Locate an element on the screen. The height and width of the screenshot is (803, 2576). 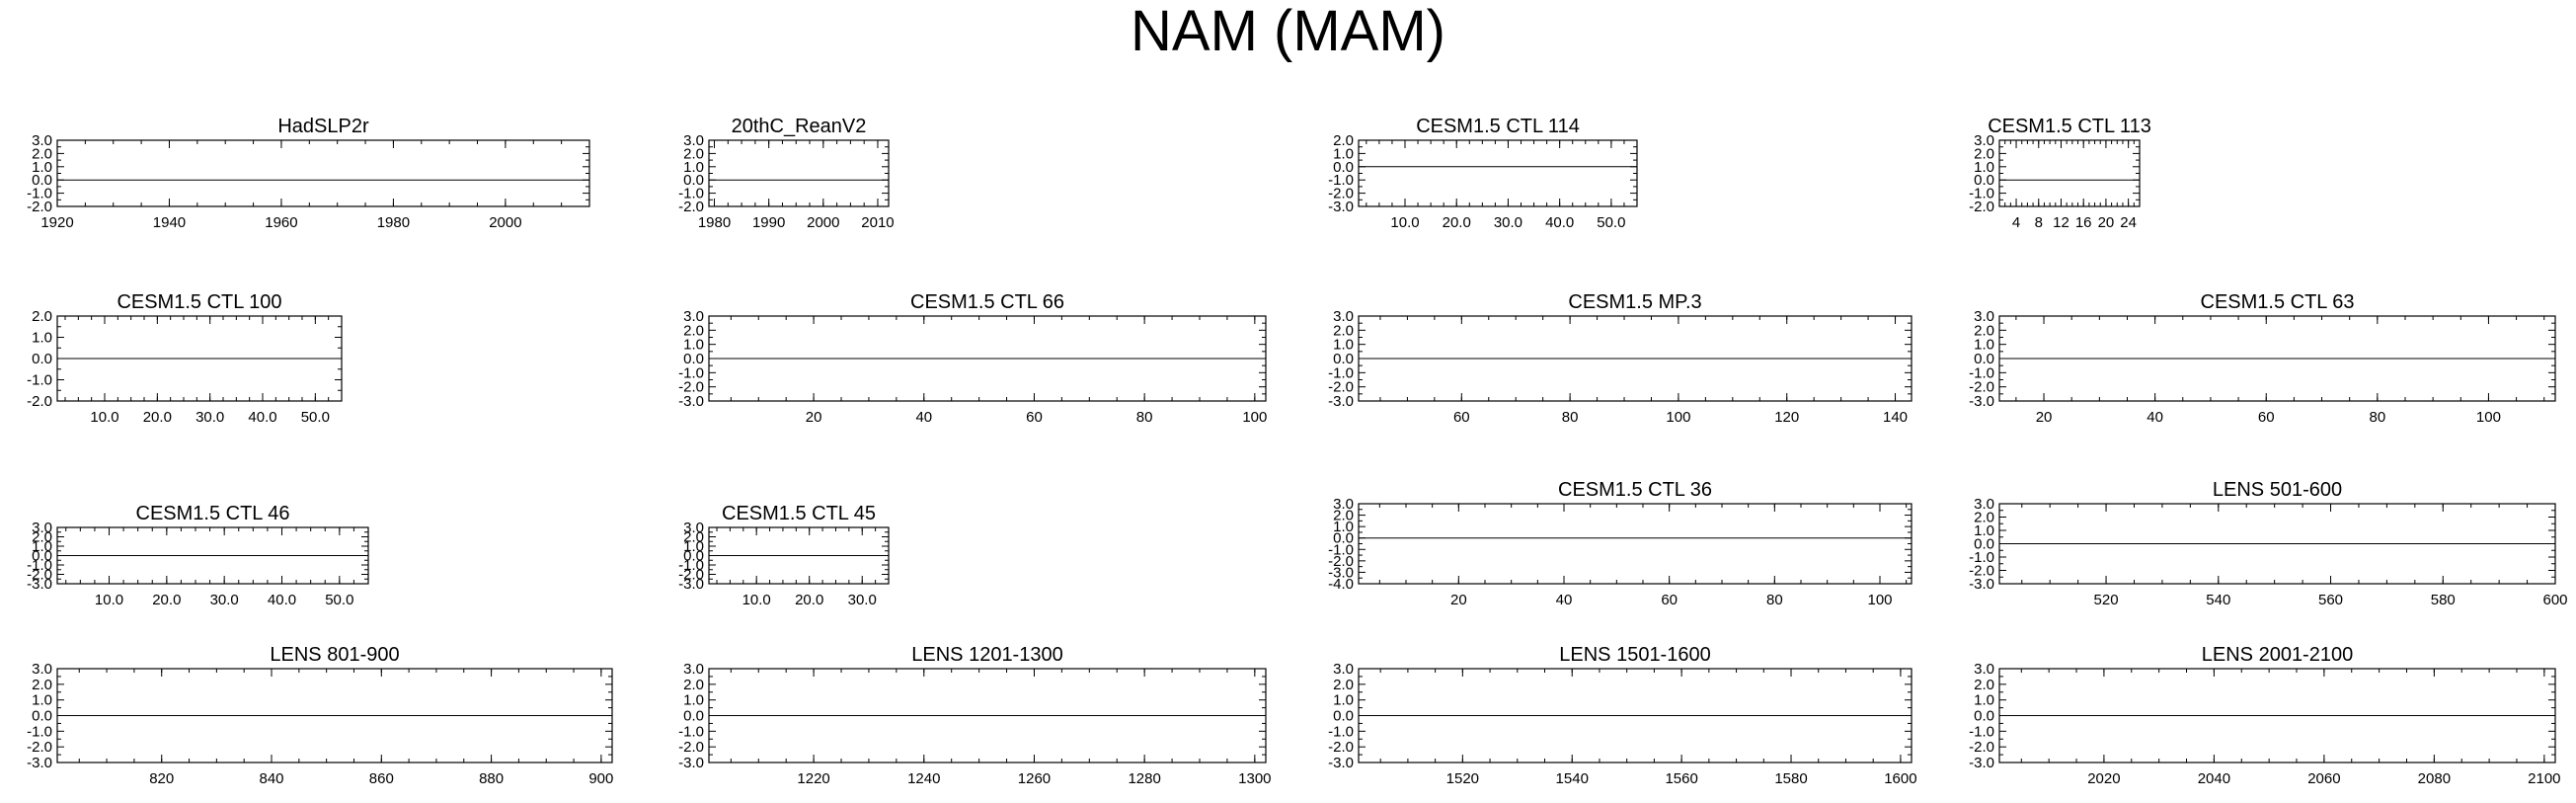
x-tick-label: 2100 is located at coordinates (2544, 778).